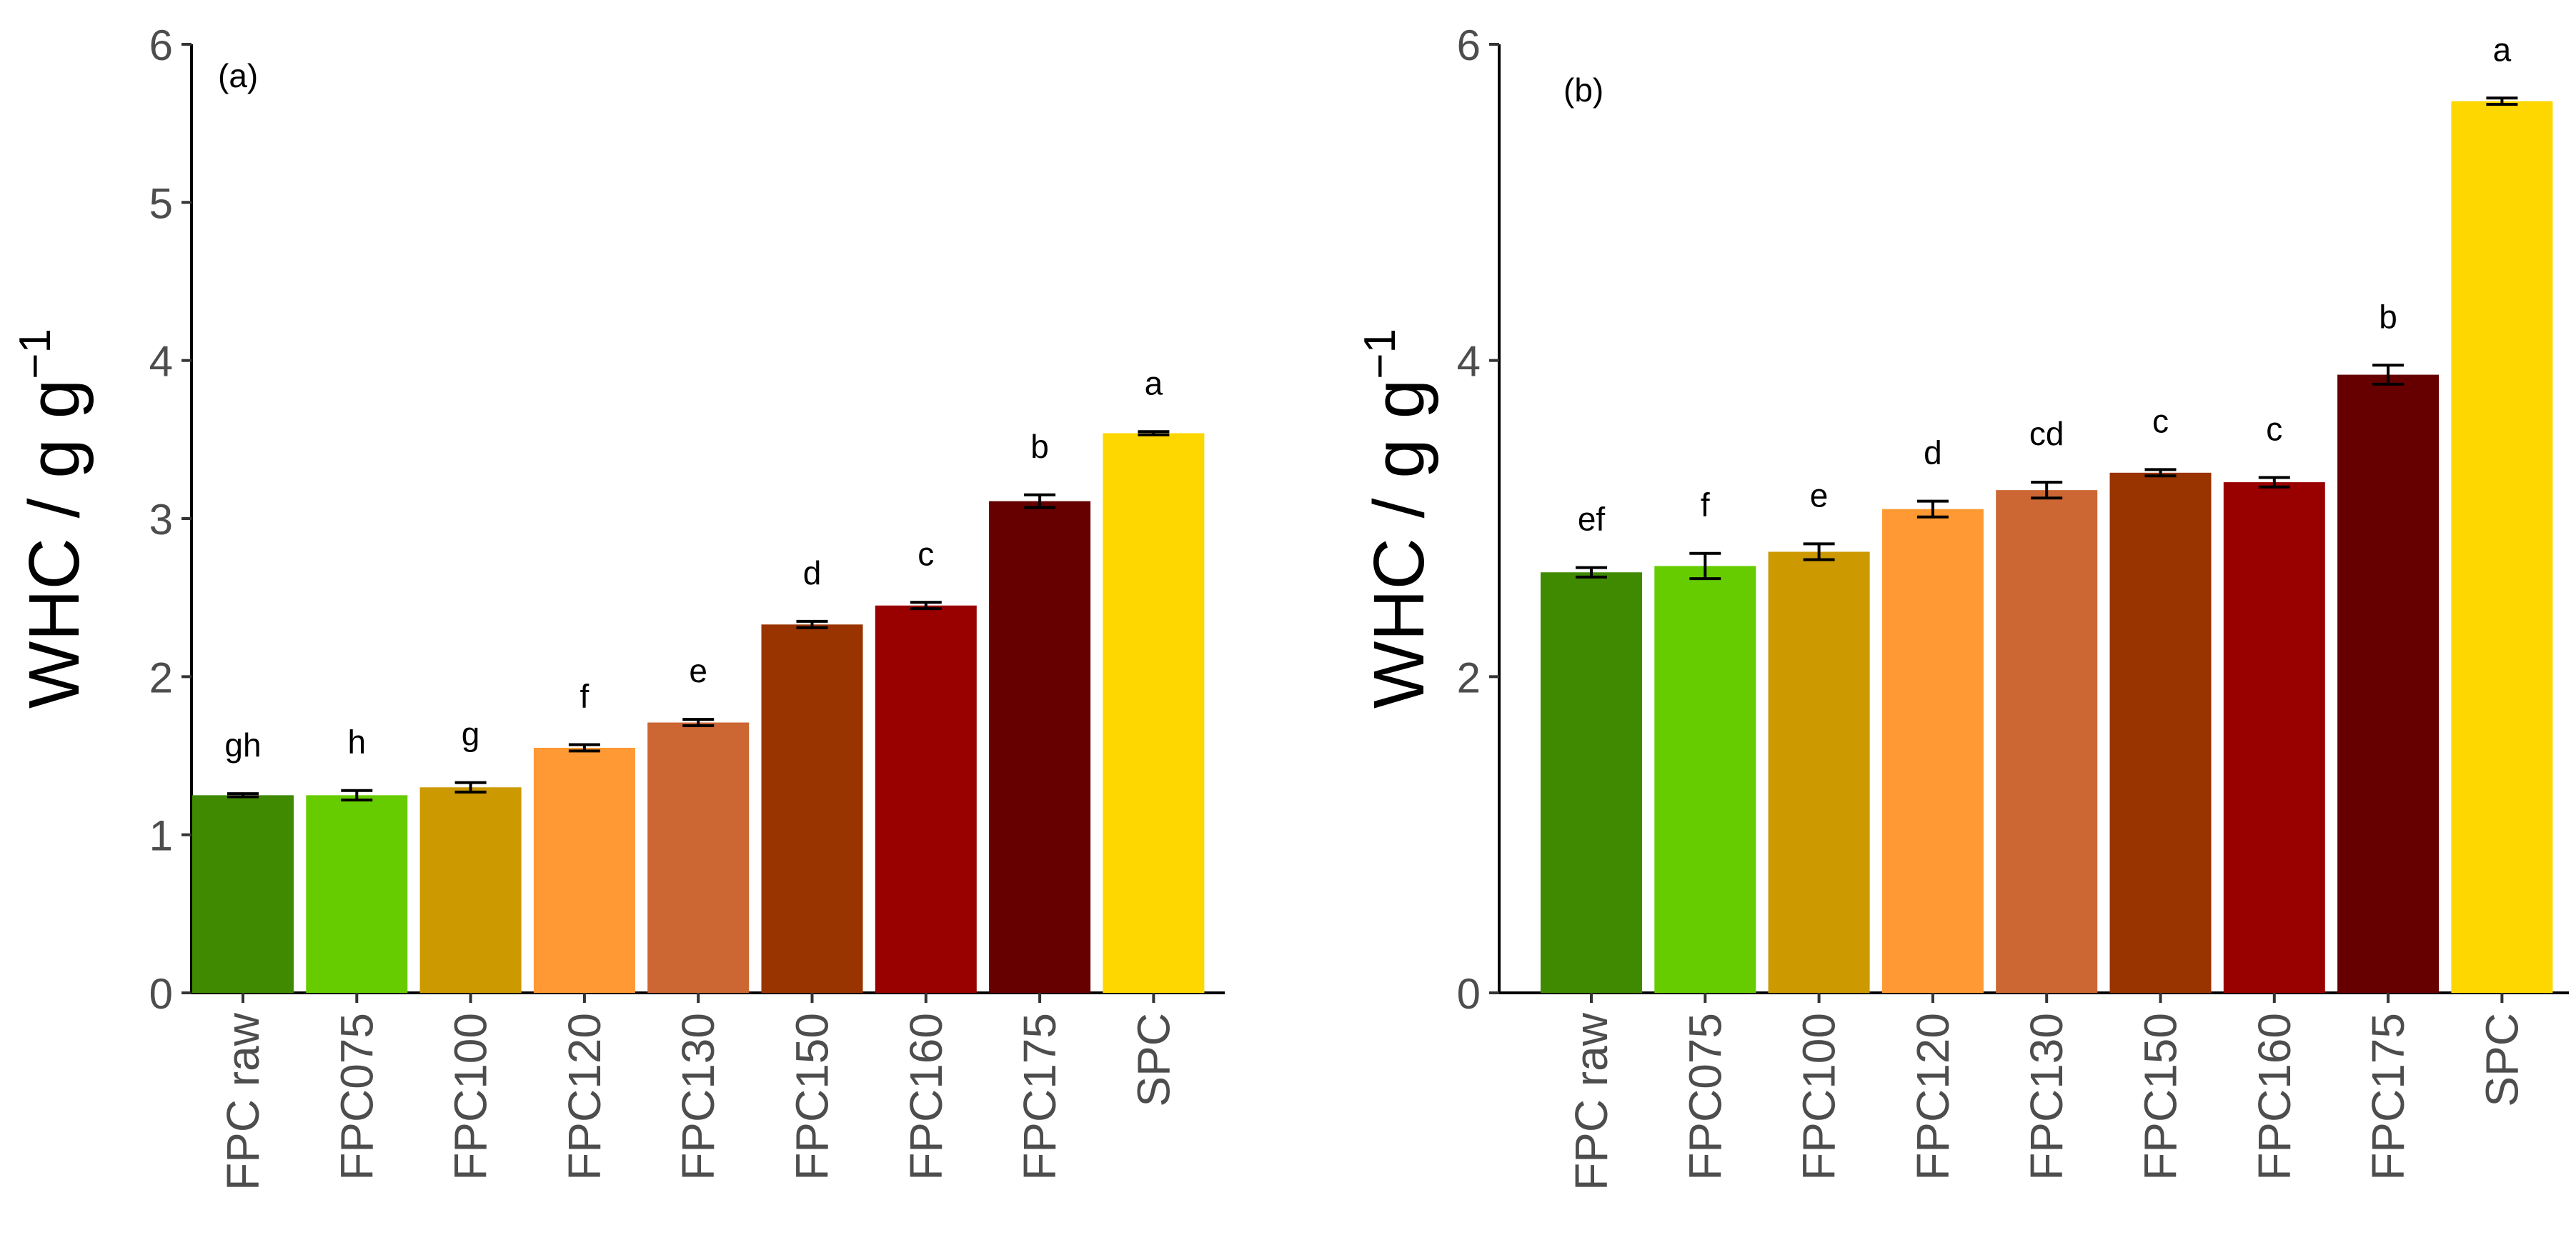 The image size is (2576, 1250). What do you see at coordinates (1469, 362) in the screenshot?
I see `panel-b-y-tick-label: 4` at bounding box center [1469, 362].